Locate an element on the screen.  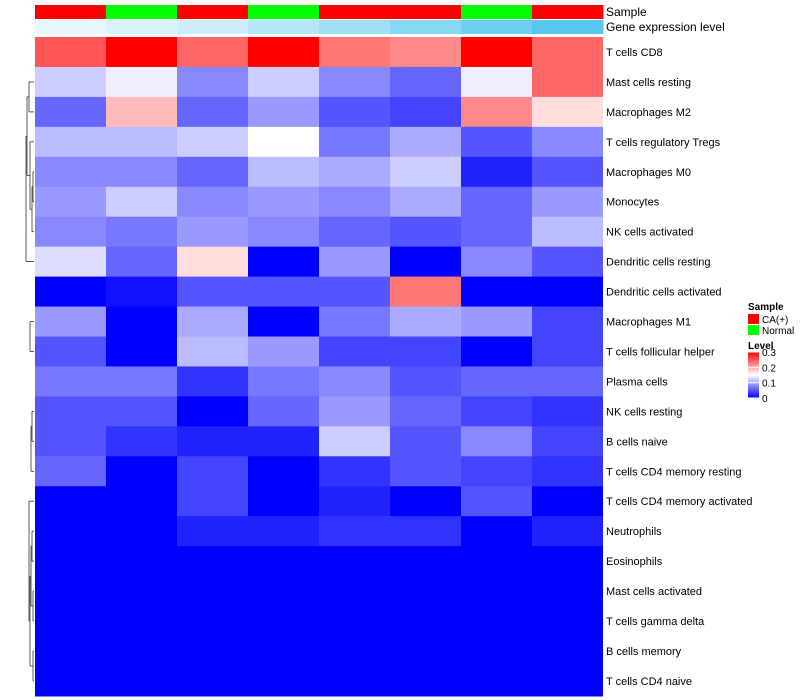
row-label: Macrophages M2 is located at coordinates (648, 113).